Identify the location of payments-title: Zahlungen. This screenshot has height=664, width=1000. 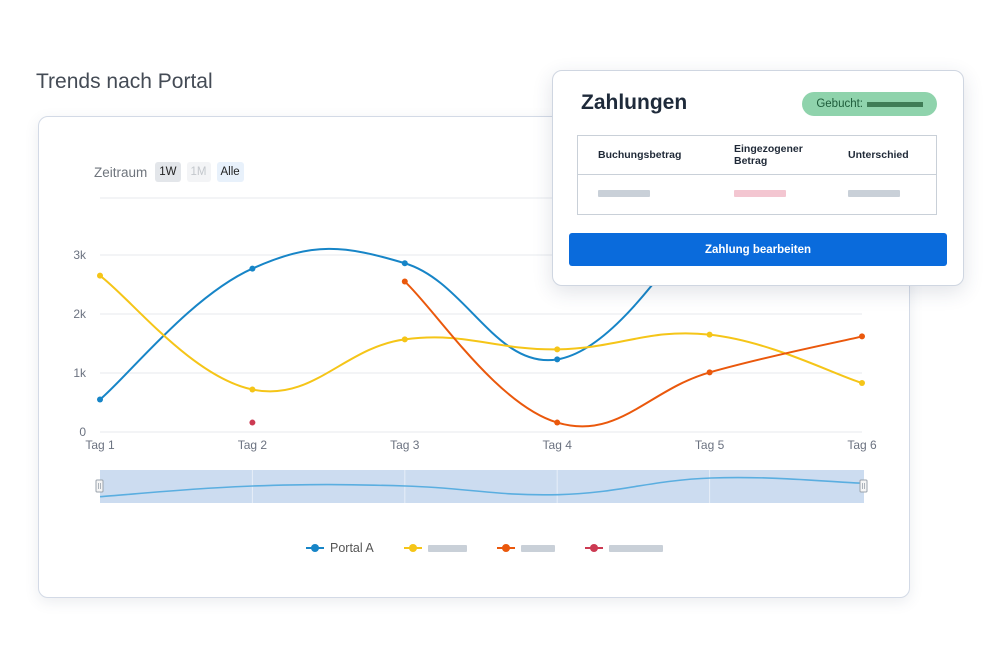
(634, 102).